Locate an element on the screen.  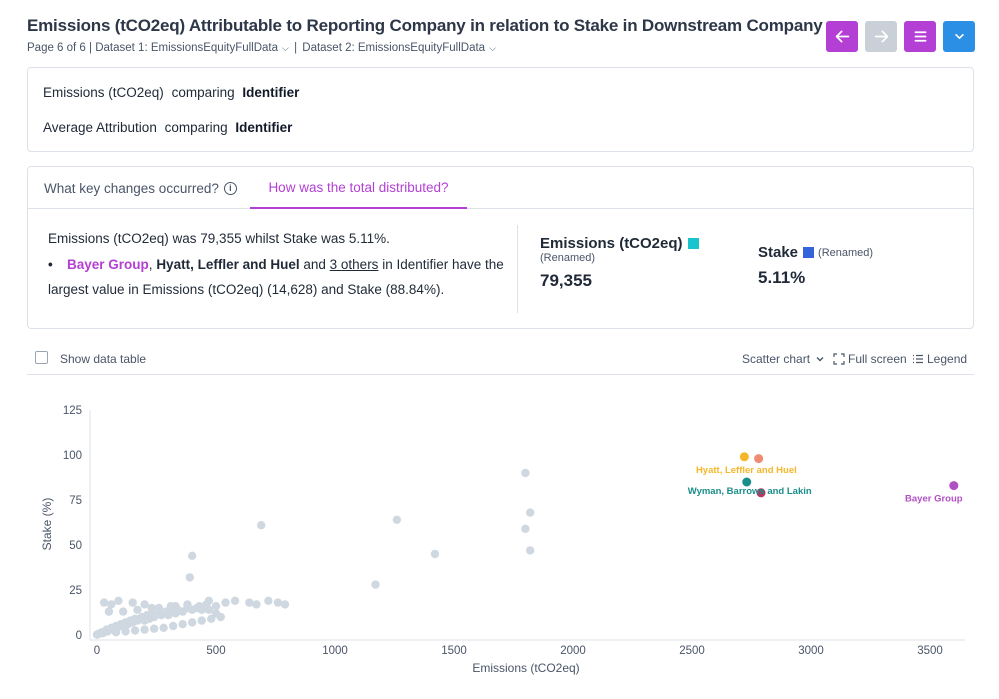
tab-distribution: How was the total distributed? is located at coordinates (358, 188).